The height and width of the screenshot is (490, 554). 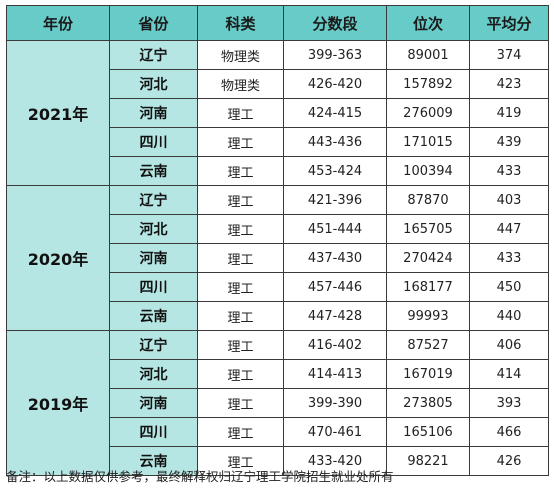 I want to click on cell-score-range: 421-396, so click(x=335, y=200).